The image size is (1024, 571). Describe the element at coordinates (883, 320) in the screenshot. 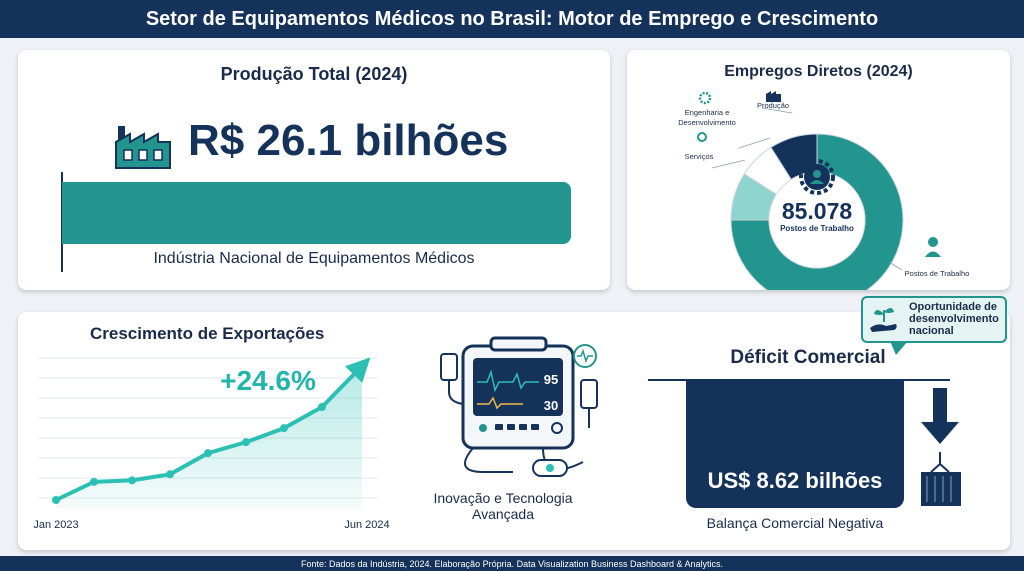

I see `plant-hand-icon` at that location.